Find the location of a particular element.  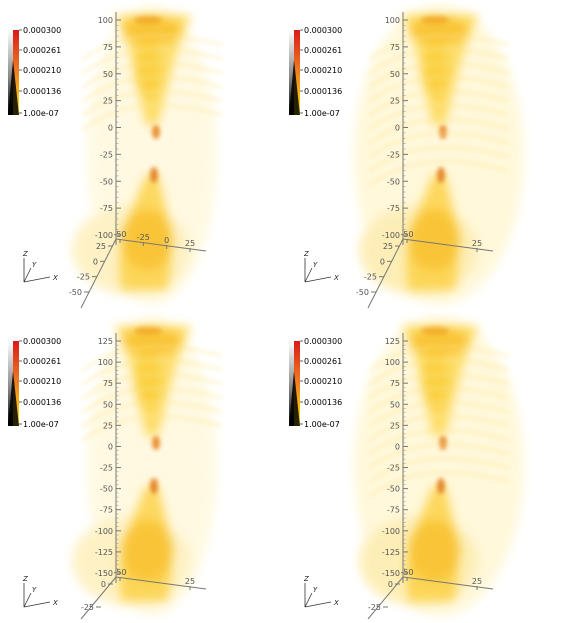

x-tick-label: 0 is located at coordinates (166, 240).